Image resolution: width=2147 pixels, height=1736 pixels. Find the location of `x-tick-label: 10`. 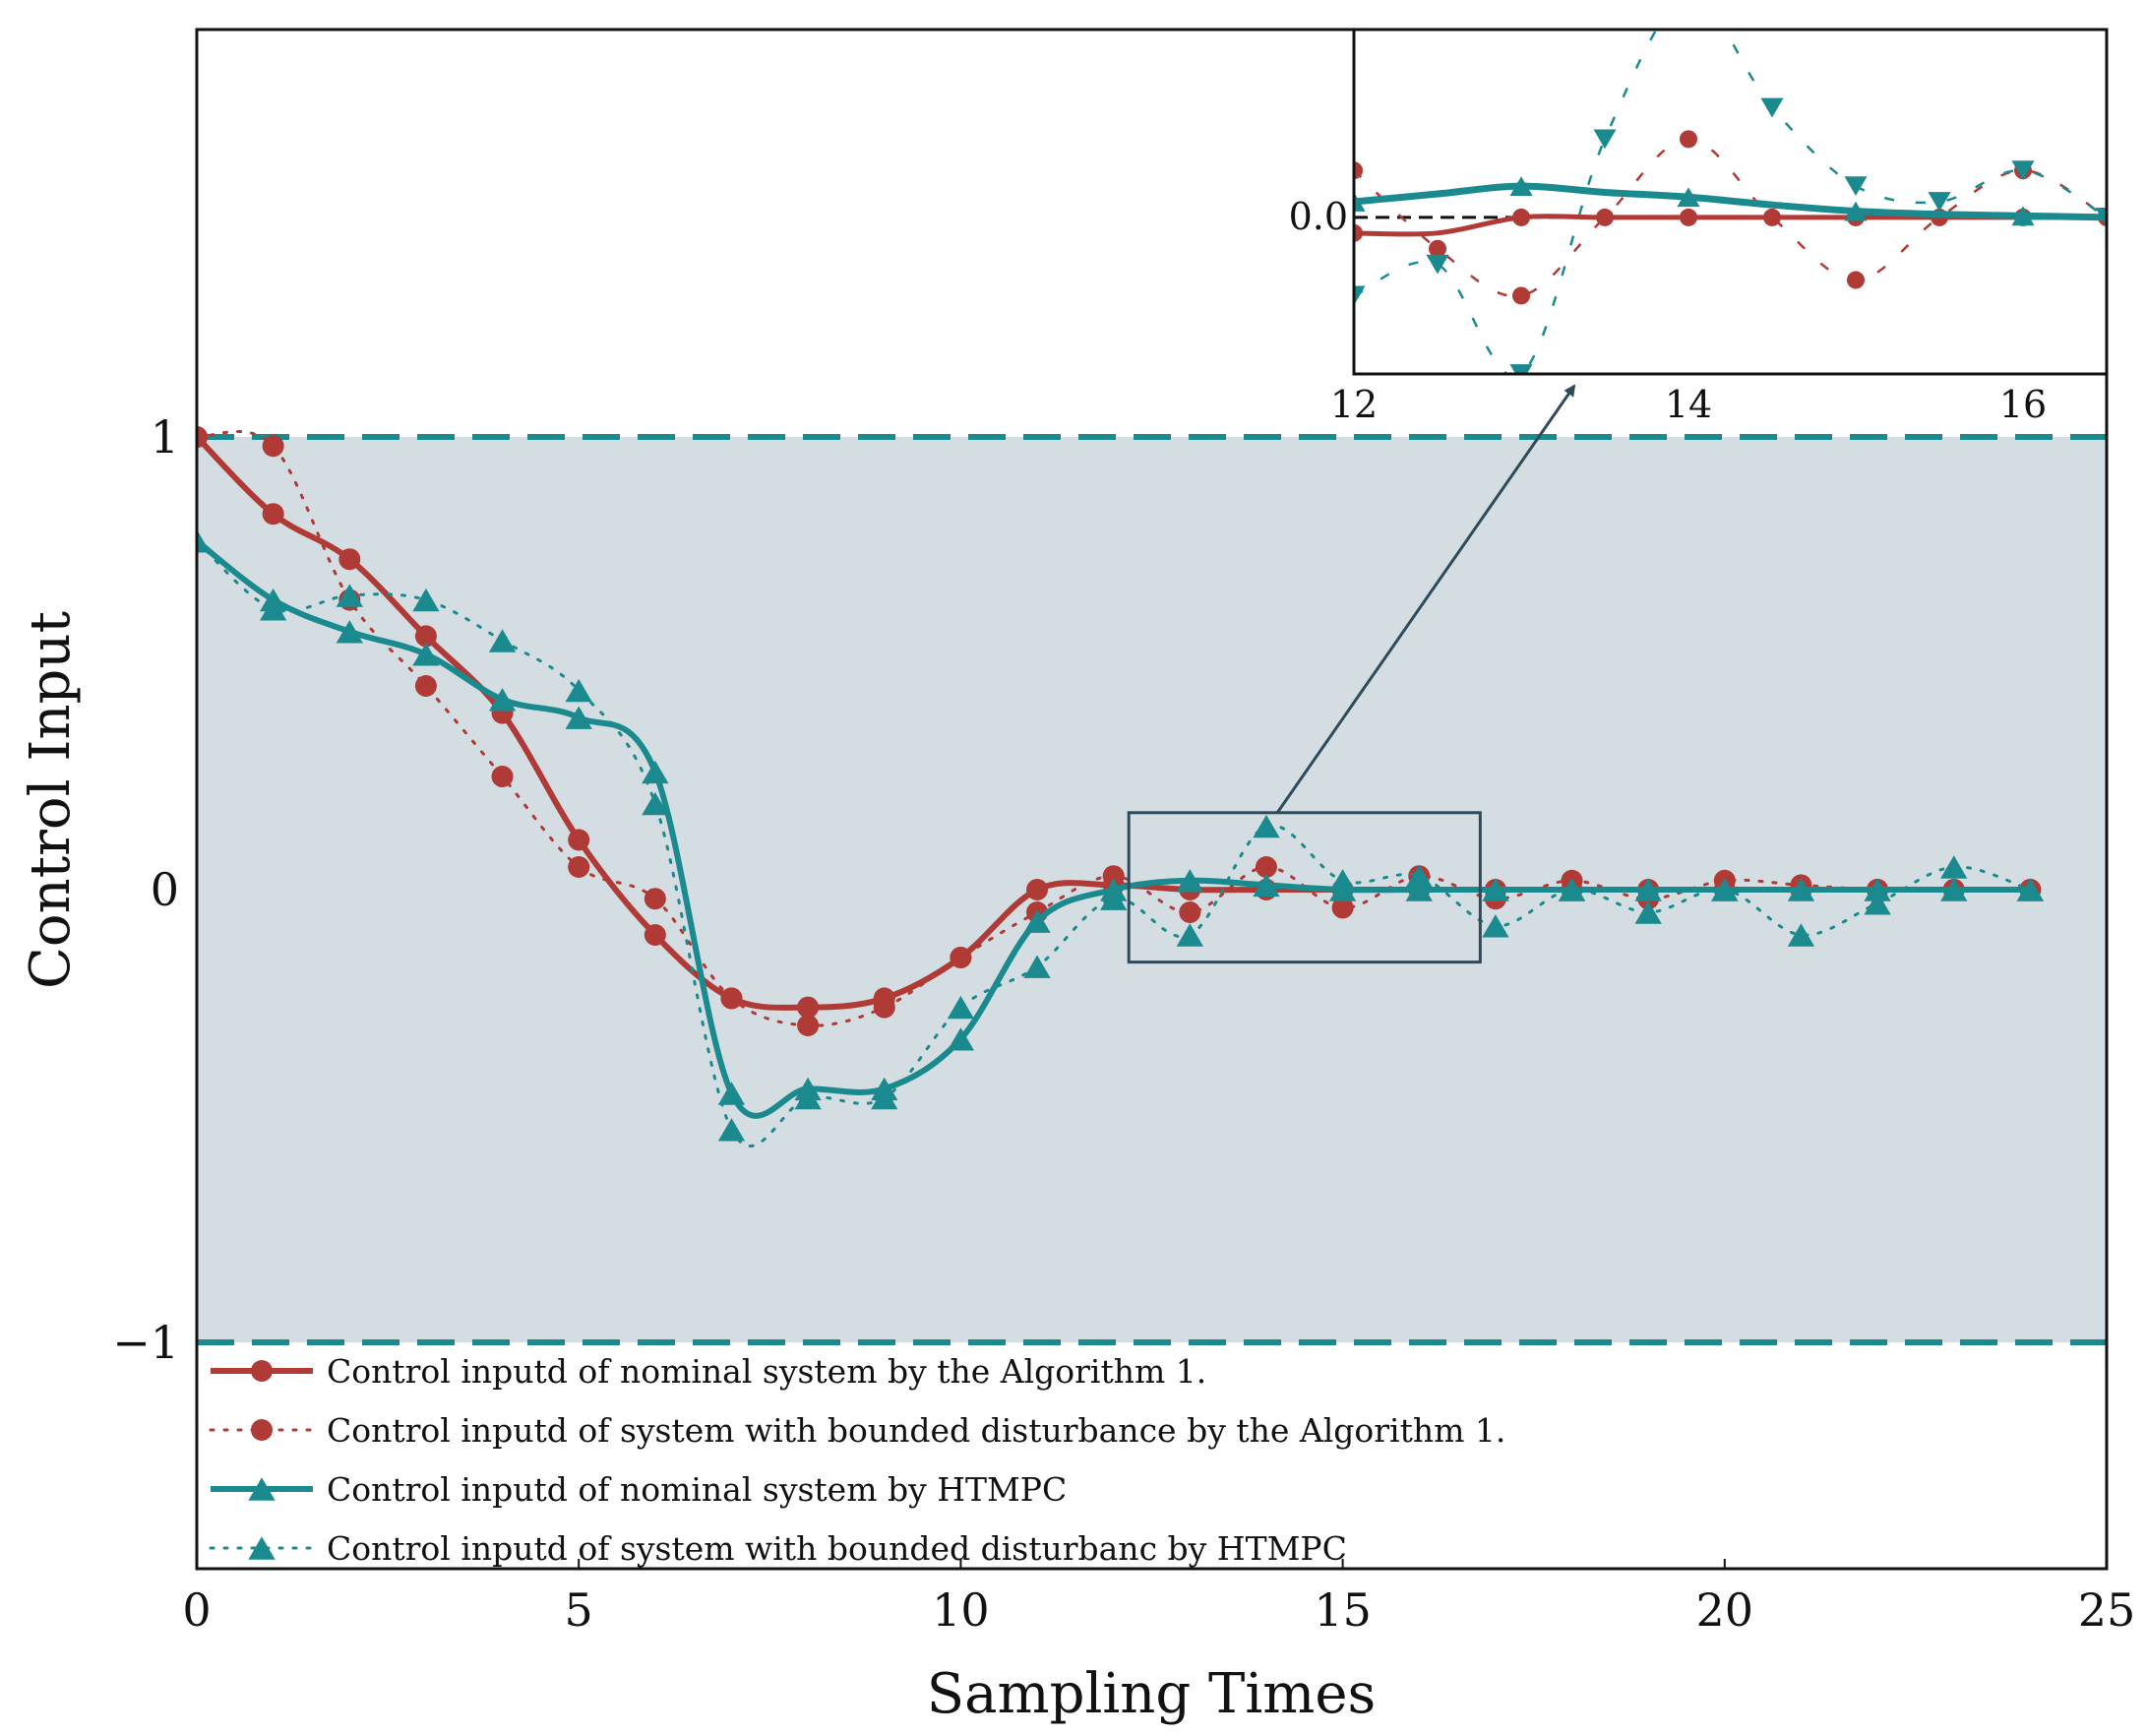

x-tick-label: 10 is located at coordinates (961, 1610).